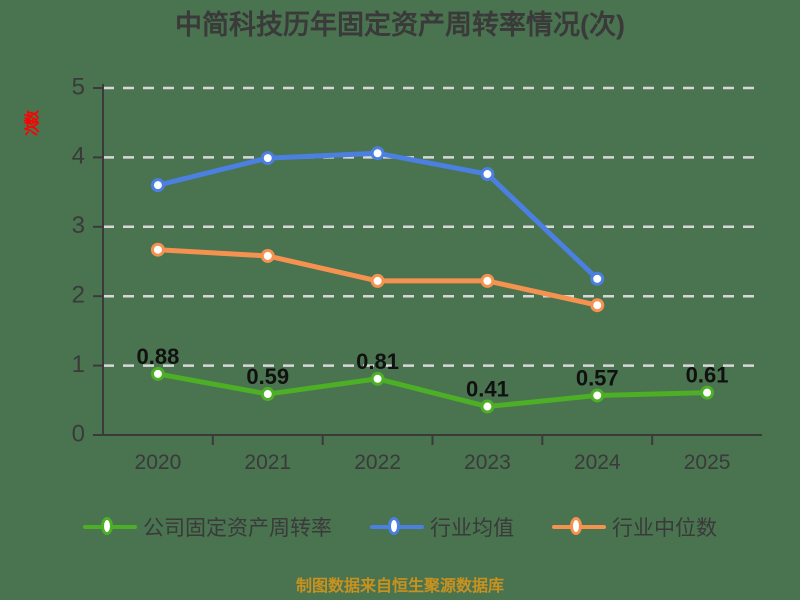 Image resolution: width=800 pixels, height=600 pixels. What do you see at coordinates (487, 389) in the screenshot?
I see `data-point-label: 0.41` at bounding box center [487, 389].